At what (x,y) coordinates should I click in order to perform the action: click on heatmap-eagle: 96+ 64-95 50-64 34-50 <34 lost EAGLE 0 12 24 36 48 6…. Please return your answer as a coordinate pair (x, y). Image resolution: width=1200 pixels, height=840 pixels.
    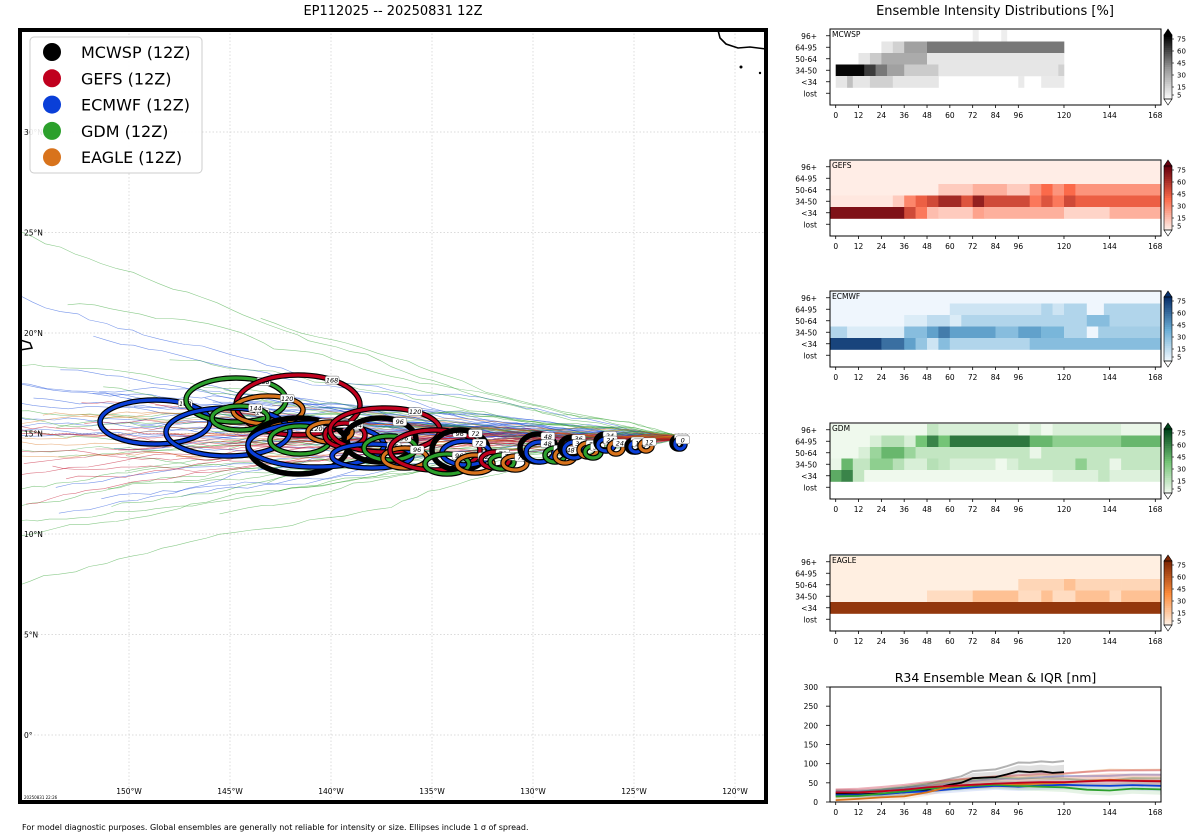
    Looking at the image, I should click on (990, 600).